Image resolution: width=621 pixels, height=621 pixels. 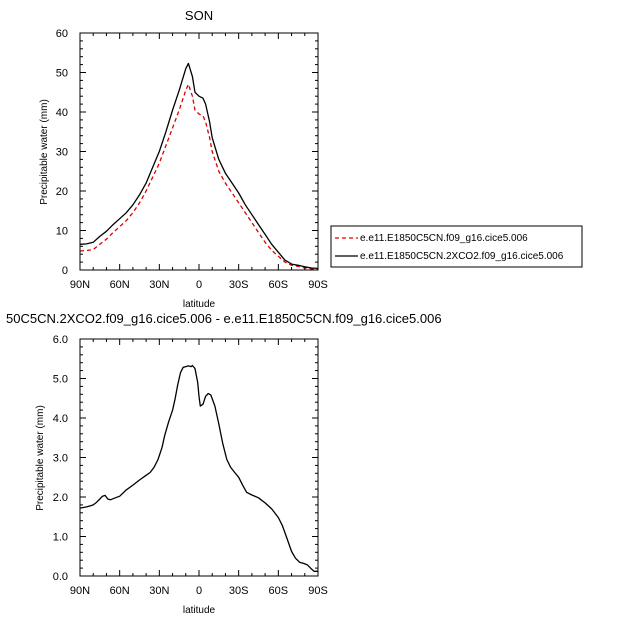 I want to click on legend-label-control: e.e11.E1850C5CN.f09_g16.cice5.006, so click(x=444, y=238).